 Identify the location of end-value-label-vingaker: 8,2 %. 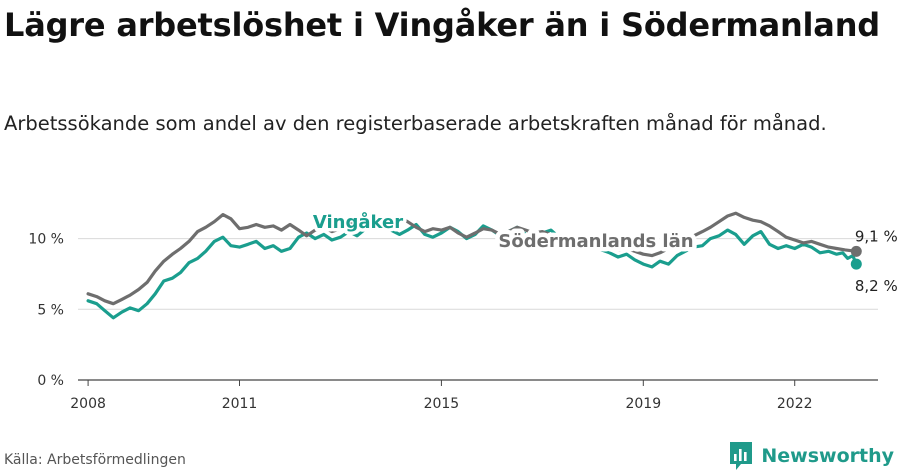
(876, 286).